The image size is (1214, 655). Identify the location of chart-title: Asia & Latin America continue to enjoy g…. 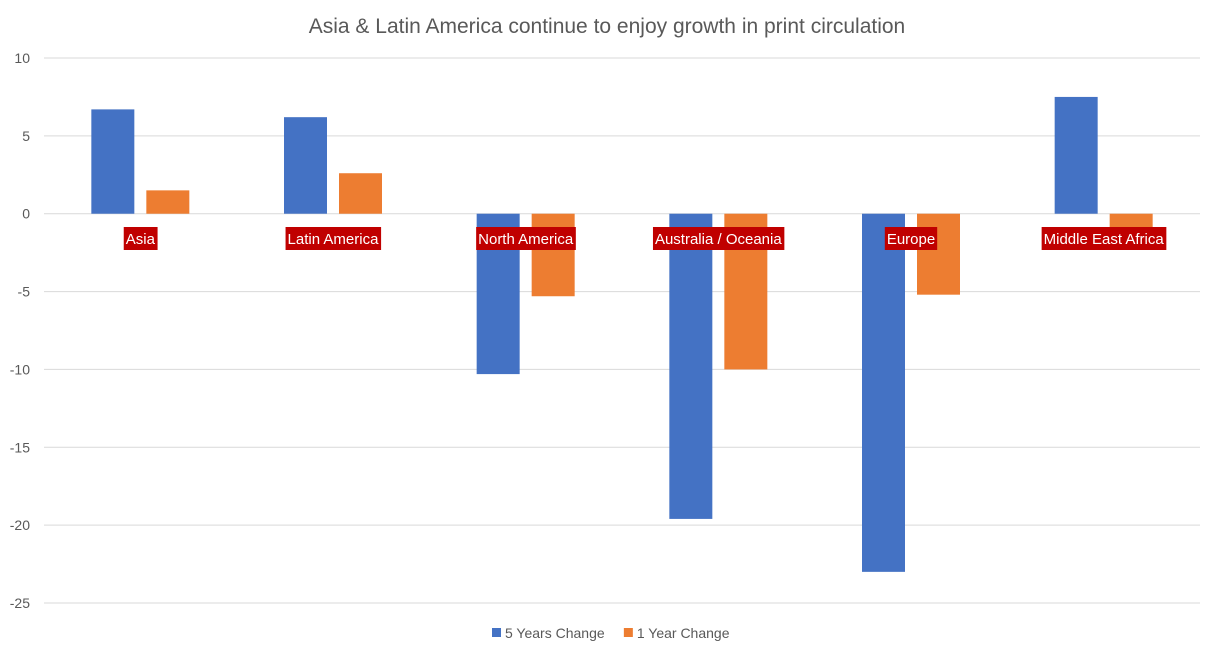
(607, 26).